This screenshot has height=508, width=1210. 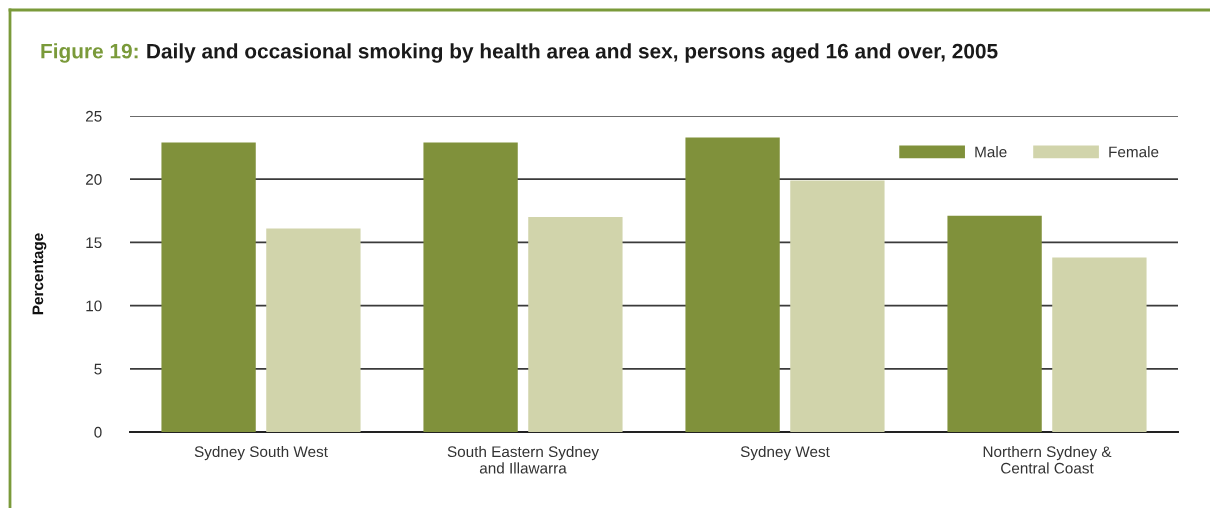 What do you see at coordinates (519, 53) in the screenshot?
I see `chart-title: Figure 19: Daily and occasional smoking by health area and sex, persons aged 16 and over, 2005` at bounding box center [519, 53].